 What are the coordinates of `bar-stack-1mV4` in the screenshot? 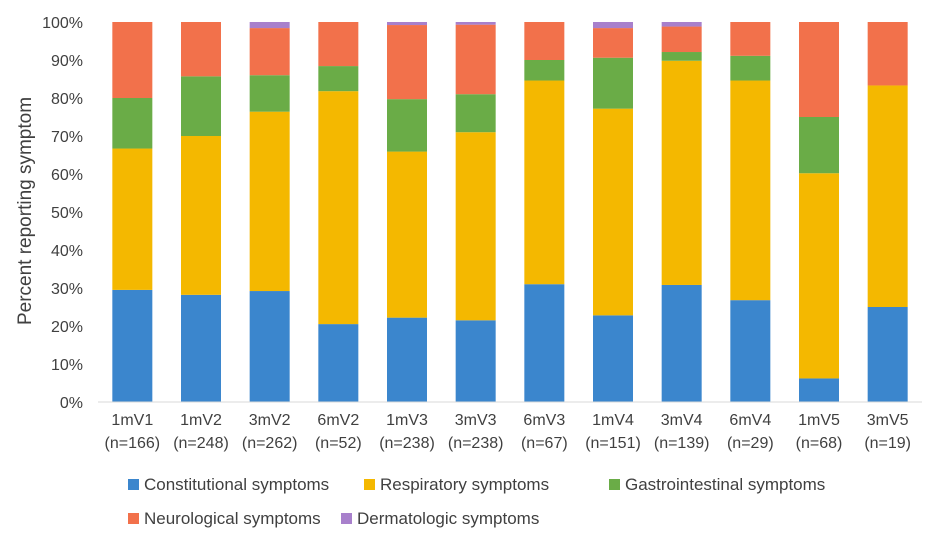 It's located at (613, 212).